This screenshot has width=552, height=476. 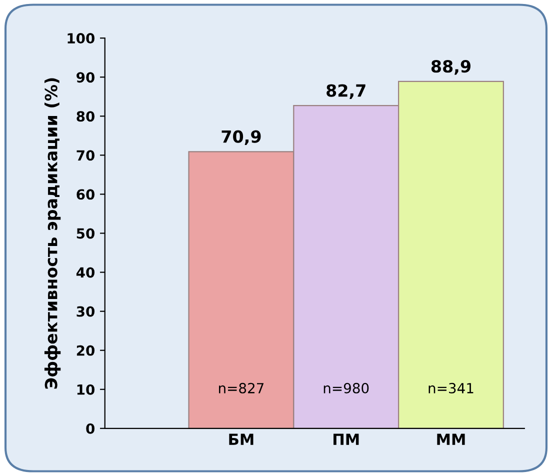 I want to click on y-tick-label: 40, so click(x=85, y=272).